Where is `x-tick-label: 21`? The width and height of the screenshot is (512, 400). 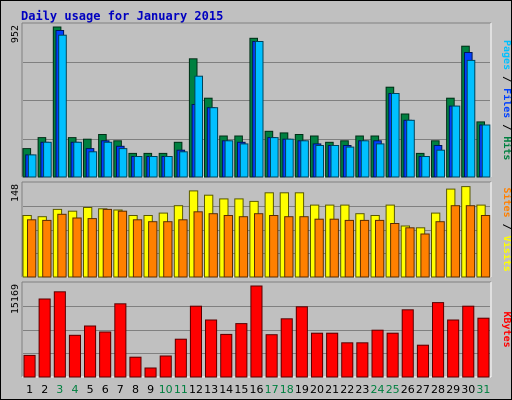
x-tick-label: 21 is located at coordinates (332, 389).